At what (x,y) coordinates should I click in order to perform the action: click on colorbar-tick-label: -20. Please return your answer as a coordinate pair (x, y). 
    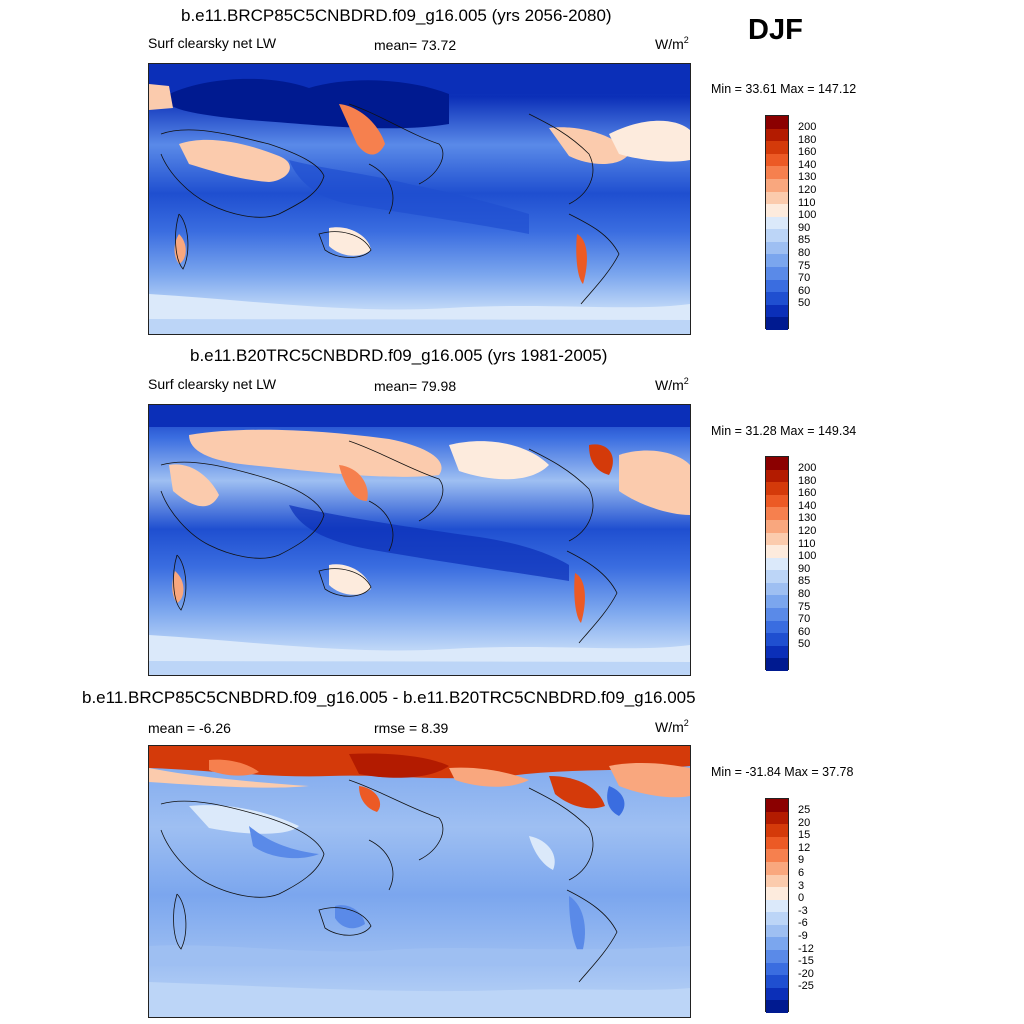
    Looking at the image, I should click on (806, 973).